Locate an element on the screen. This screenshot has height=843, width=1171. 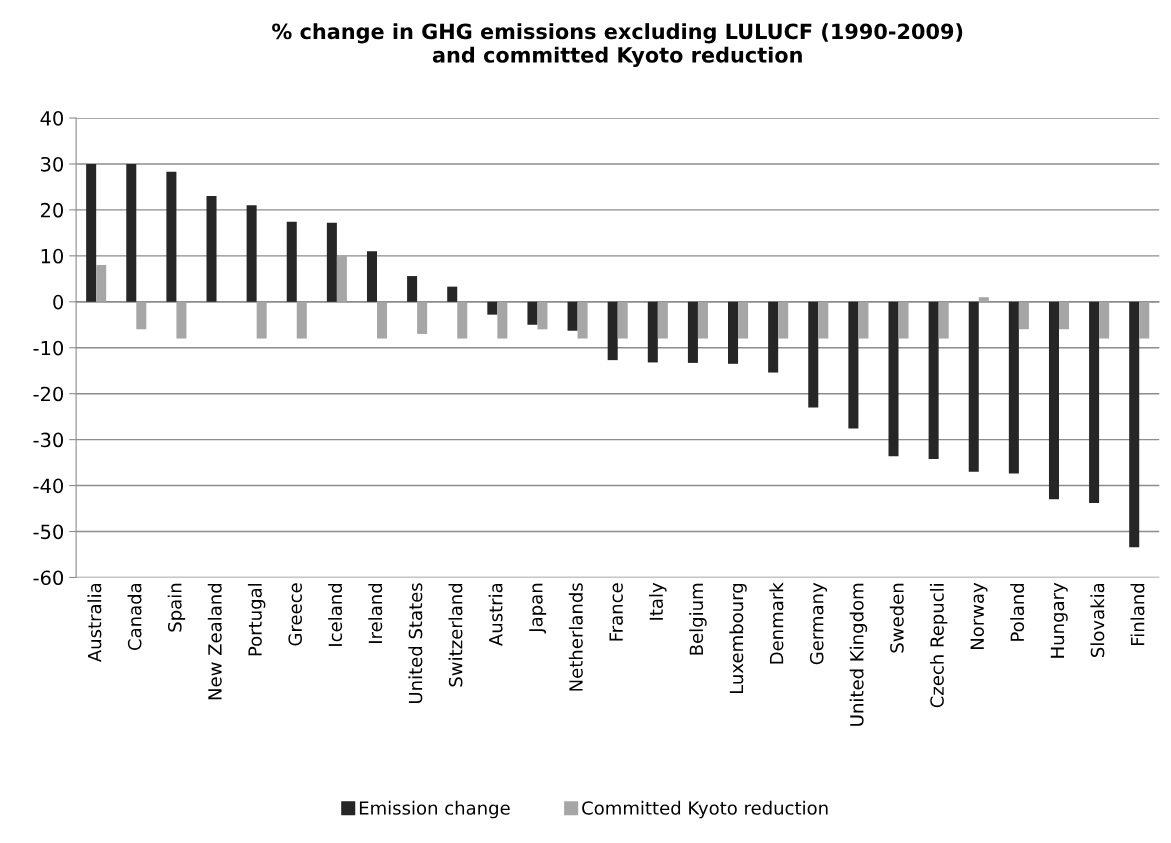
x-tick-label: Austria is located at coordinates (495, 614).